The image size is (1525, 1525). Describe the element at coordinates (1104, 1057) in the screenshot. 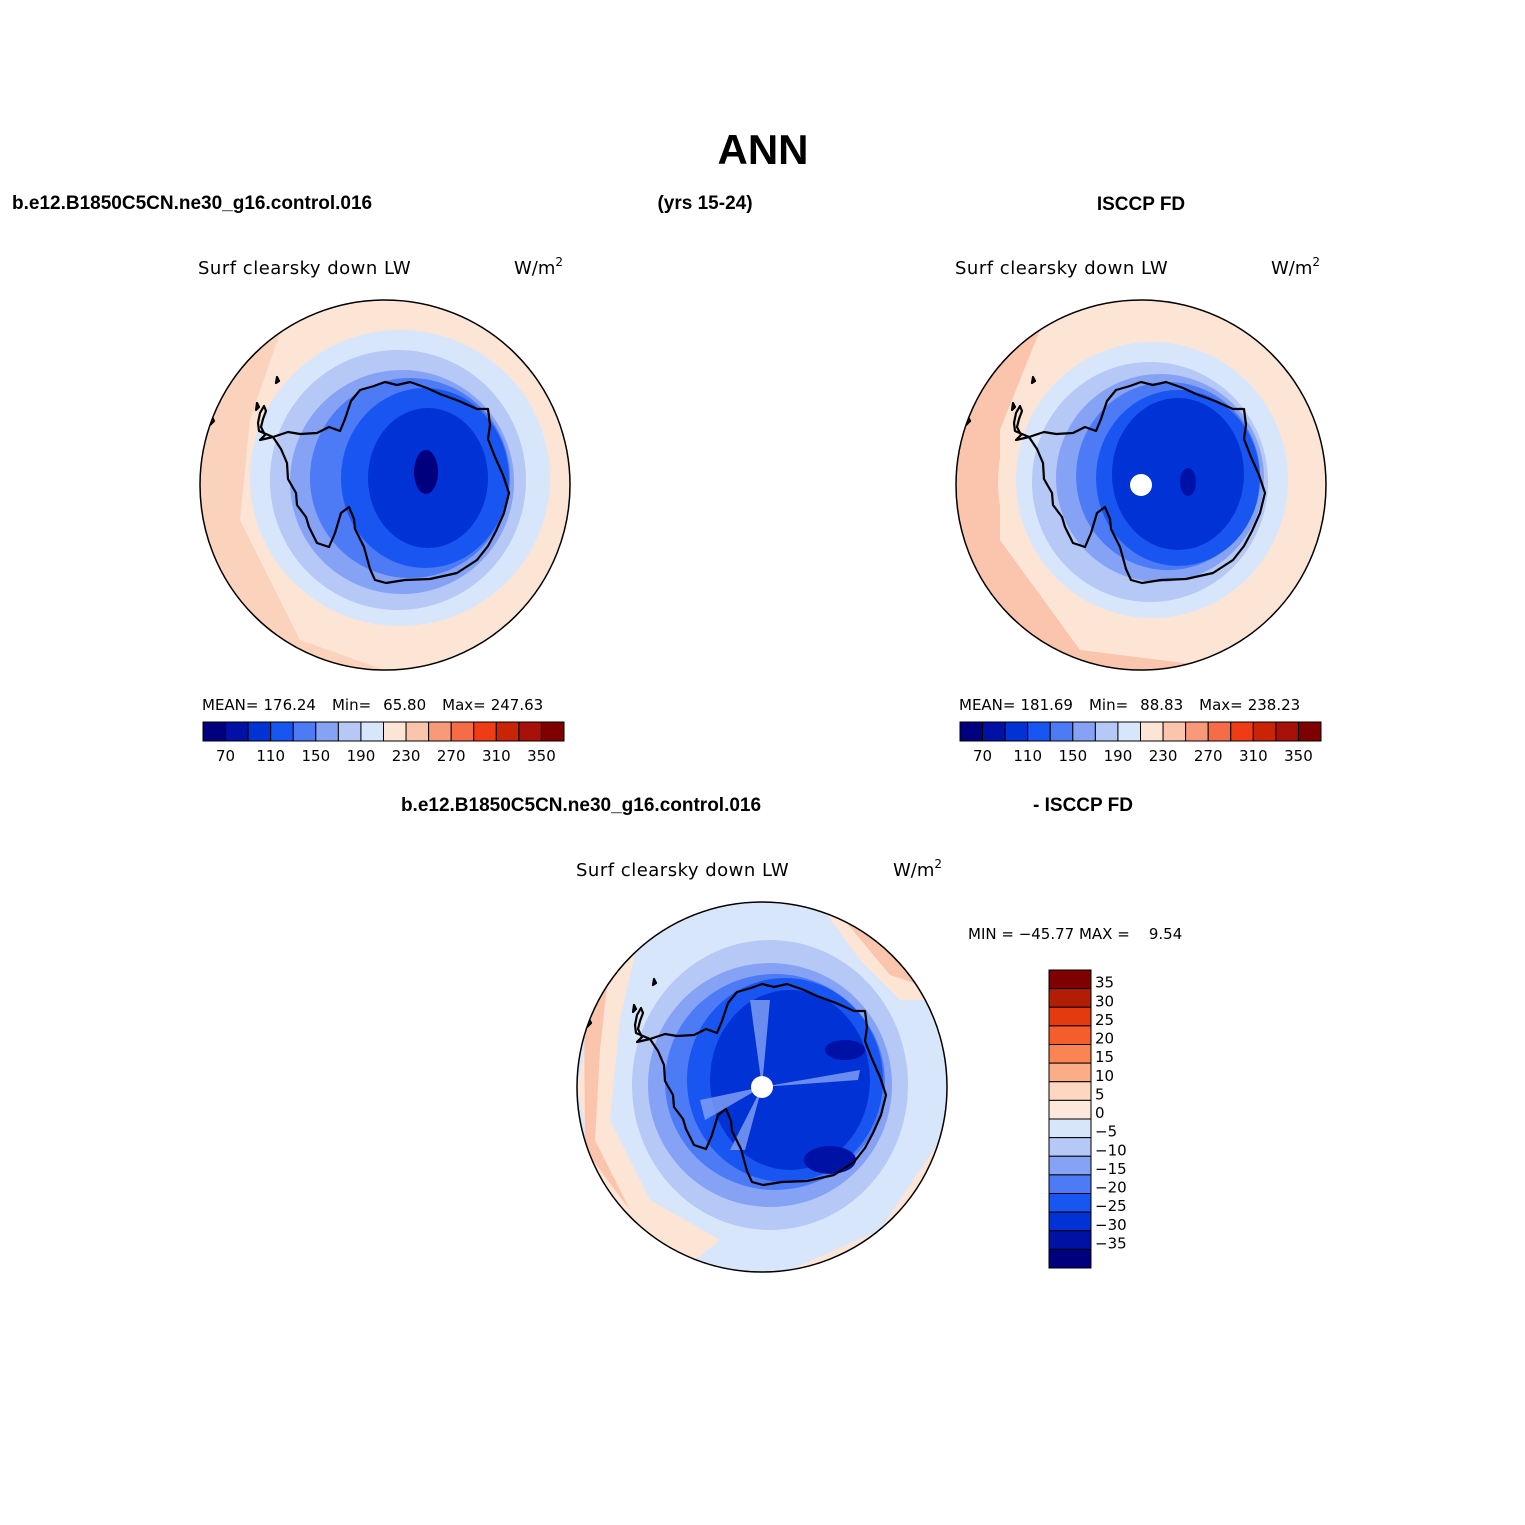

I see `diff-colorbar-tick-label: 15` at that location.